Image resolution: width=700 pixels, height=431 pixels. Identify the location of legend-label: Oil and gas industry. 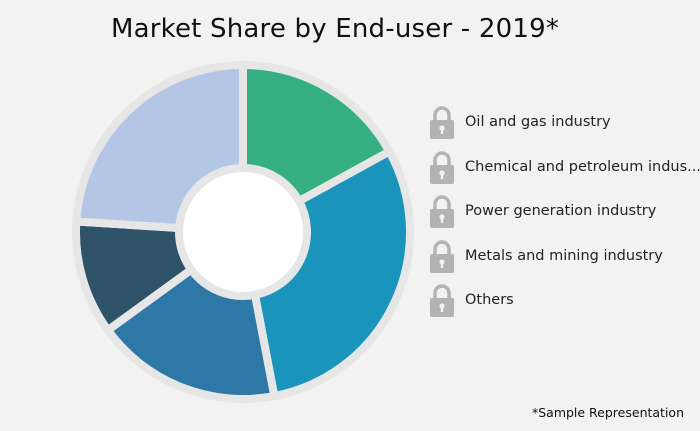
(538, 122).